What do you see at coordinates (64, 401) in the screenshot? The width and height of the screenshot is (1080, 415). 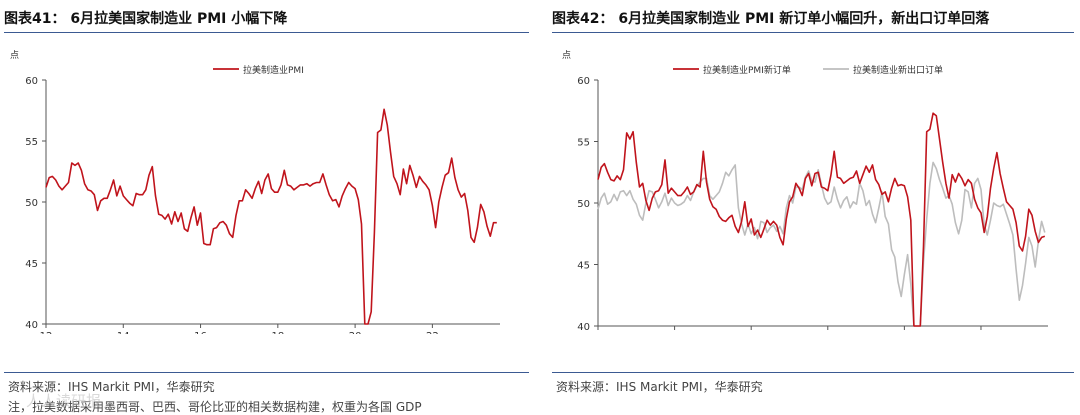 I see `watermark-text: 人人读研报` at bounding box center [64, 401].